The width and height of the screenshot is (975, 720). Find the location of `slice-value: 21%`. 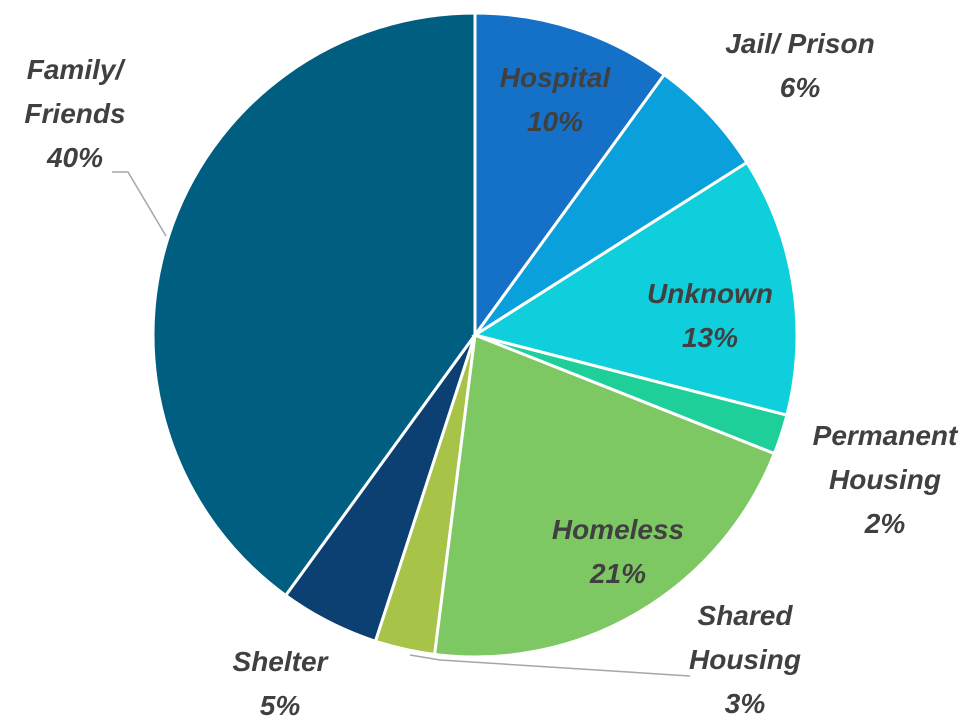

slice-value: 21% is located at coordinates (618, 573).